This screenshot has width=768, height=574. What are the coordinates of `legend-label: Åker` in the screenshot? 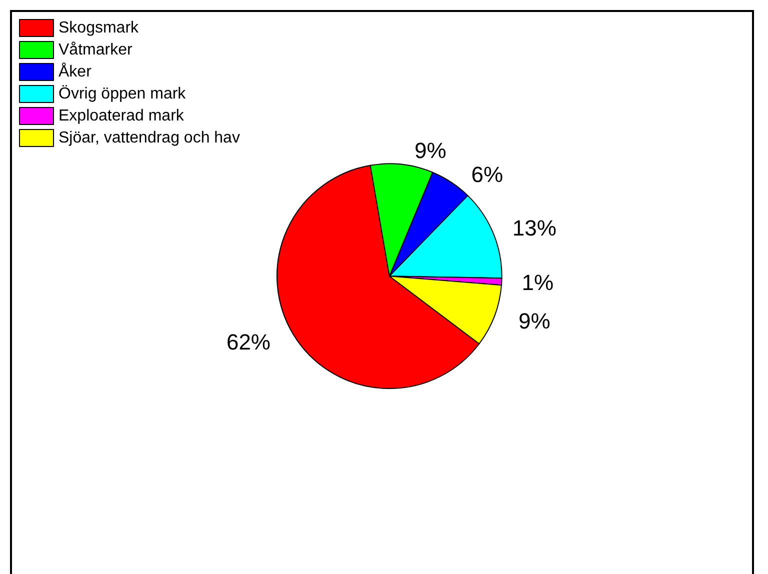 It's located at (75, 71).